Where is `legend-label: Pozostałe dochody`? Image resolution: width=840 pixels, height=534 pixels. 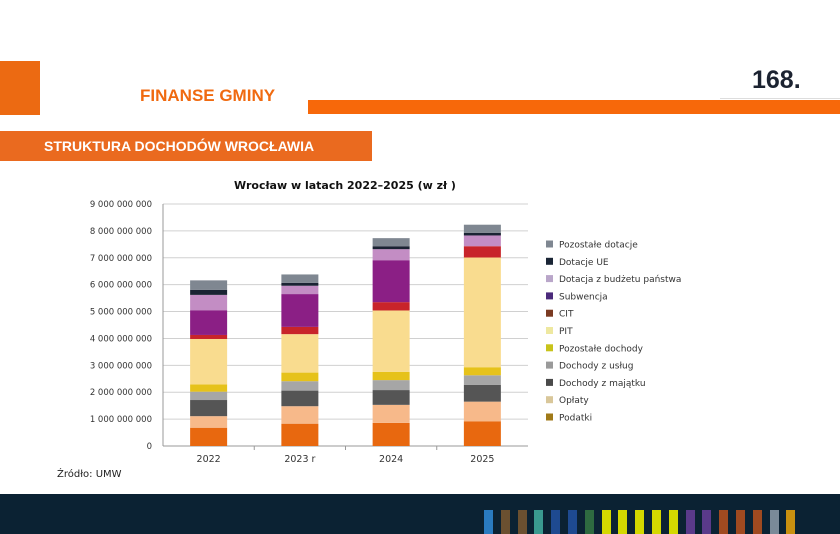
legend-label: Pozostałe dochody is located at coordinates (601, 349).